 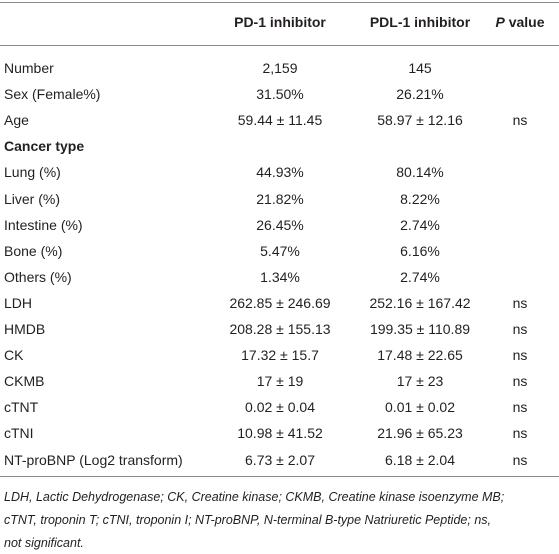 I want to click on p-rest: value, so click(x=526, y=22).